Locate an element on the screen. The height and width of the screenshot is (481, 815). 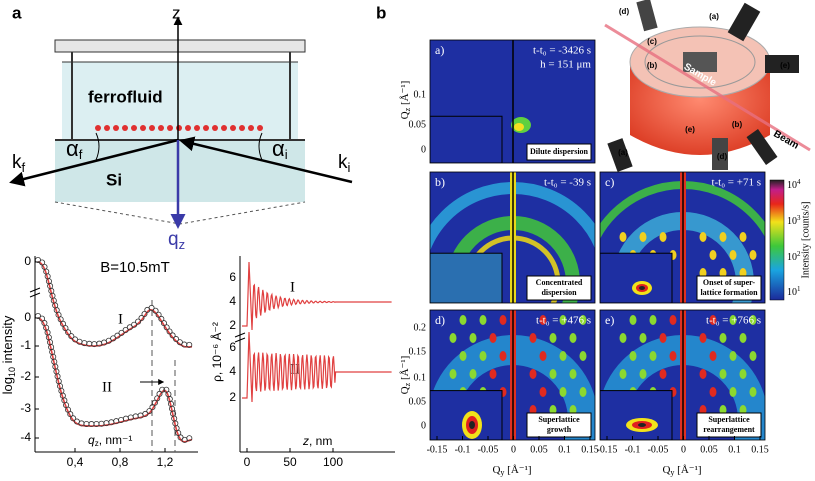
photo-label: (e) is located at coordinates (690, 129).